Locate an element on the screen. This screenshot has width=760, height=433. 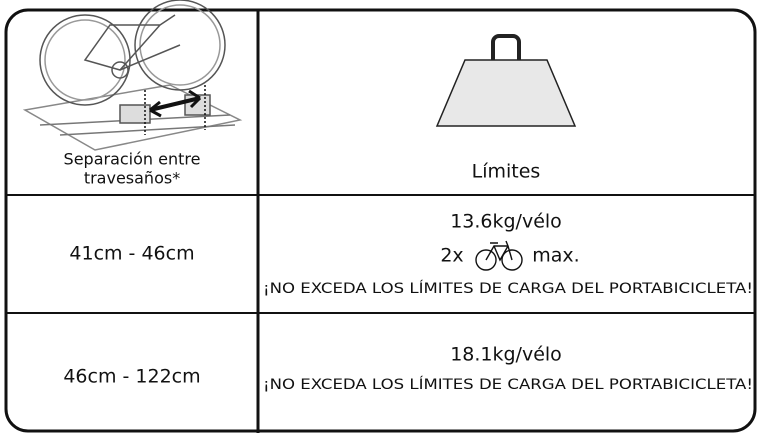
limit-value: 13.6kg/vélo is located at coordinates (506, 222).